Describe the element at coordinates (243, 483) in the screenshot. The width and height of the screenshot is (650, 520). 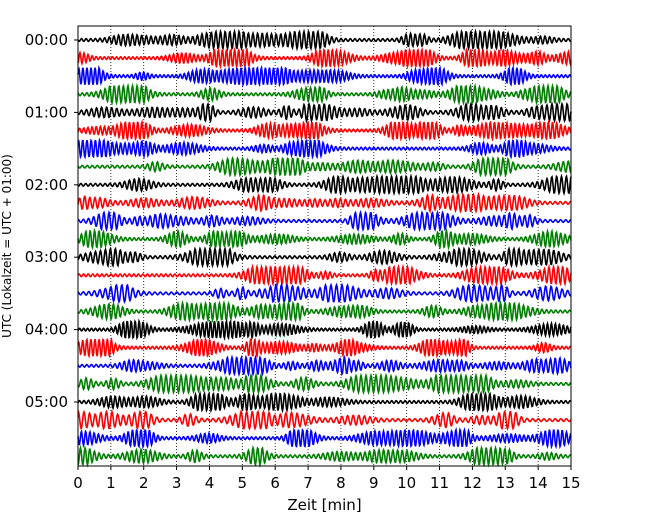
I see `x-tick-label: 5` at that location.